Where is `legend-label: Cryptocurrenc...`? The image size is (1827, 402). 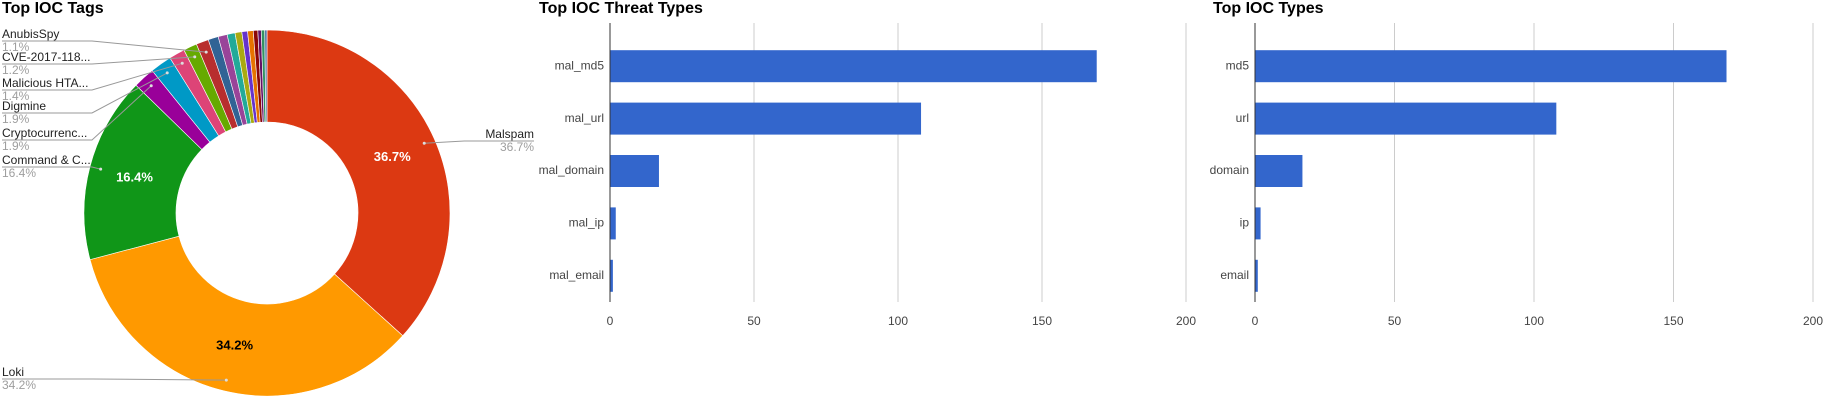 legend-label: Cryptocurrenc... is located at coordinates (44, 133).